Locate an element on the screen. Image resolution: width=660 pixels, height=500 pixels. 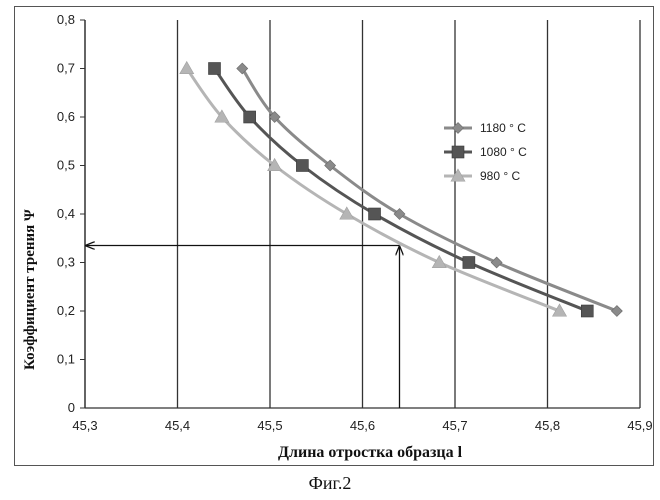
x-tick-label: 45,8 is located at coordinates (547, 425).